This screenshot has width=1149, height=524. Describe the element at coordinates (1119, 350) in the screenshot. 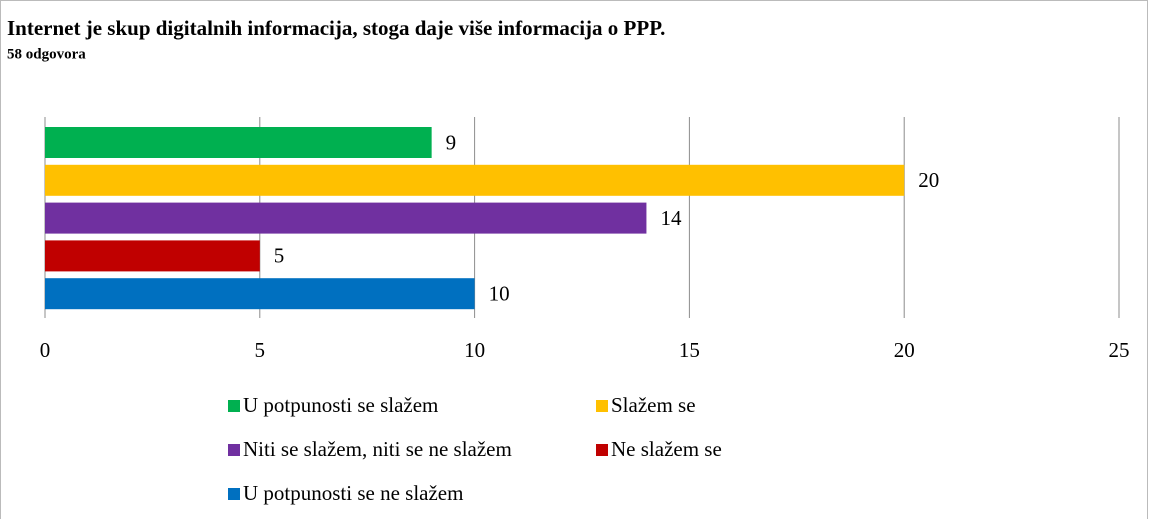

I see `x-tick-label: 25` at that location.